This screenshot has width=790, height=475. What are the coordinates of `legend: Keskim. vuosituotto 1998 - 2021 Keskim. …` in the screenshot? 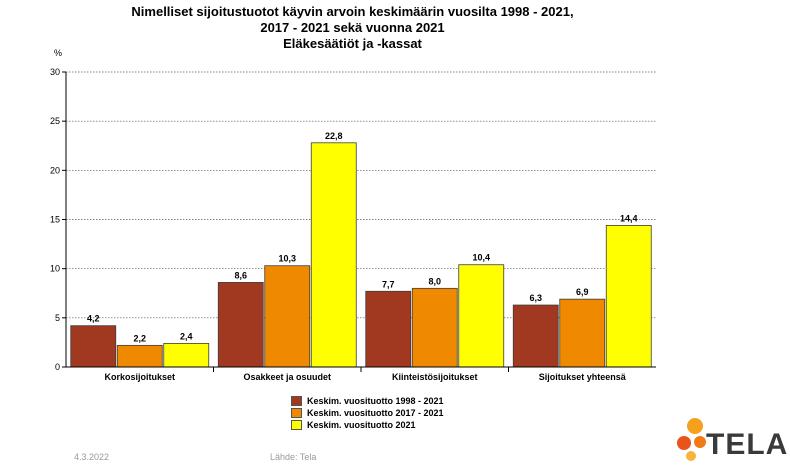 It's located at (367, 413).